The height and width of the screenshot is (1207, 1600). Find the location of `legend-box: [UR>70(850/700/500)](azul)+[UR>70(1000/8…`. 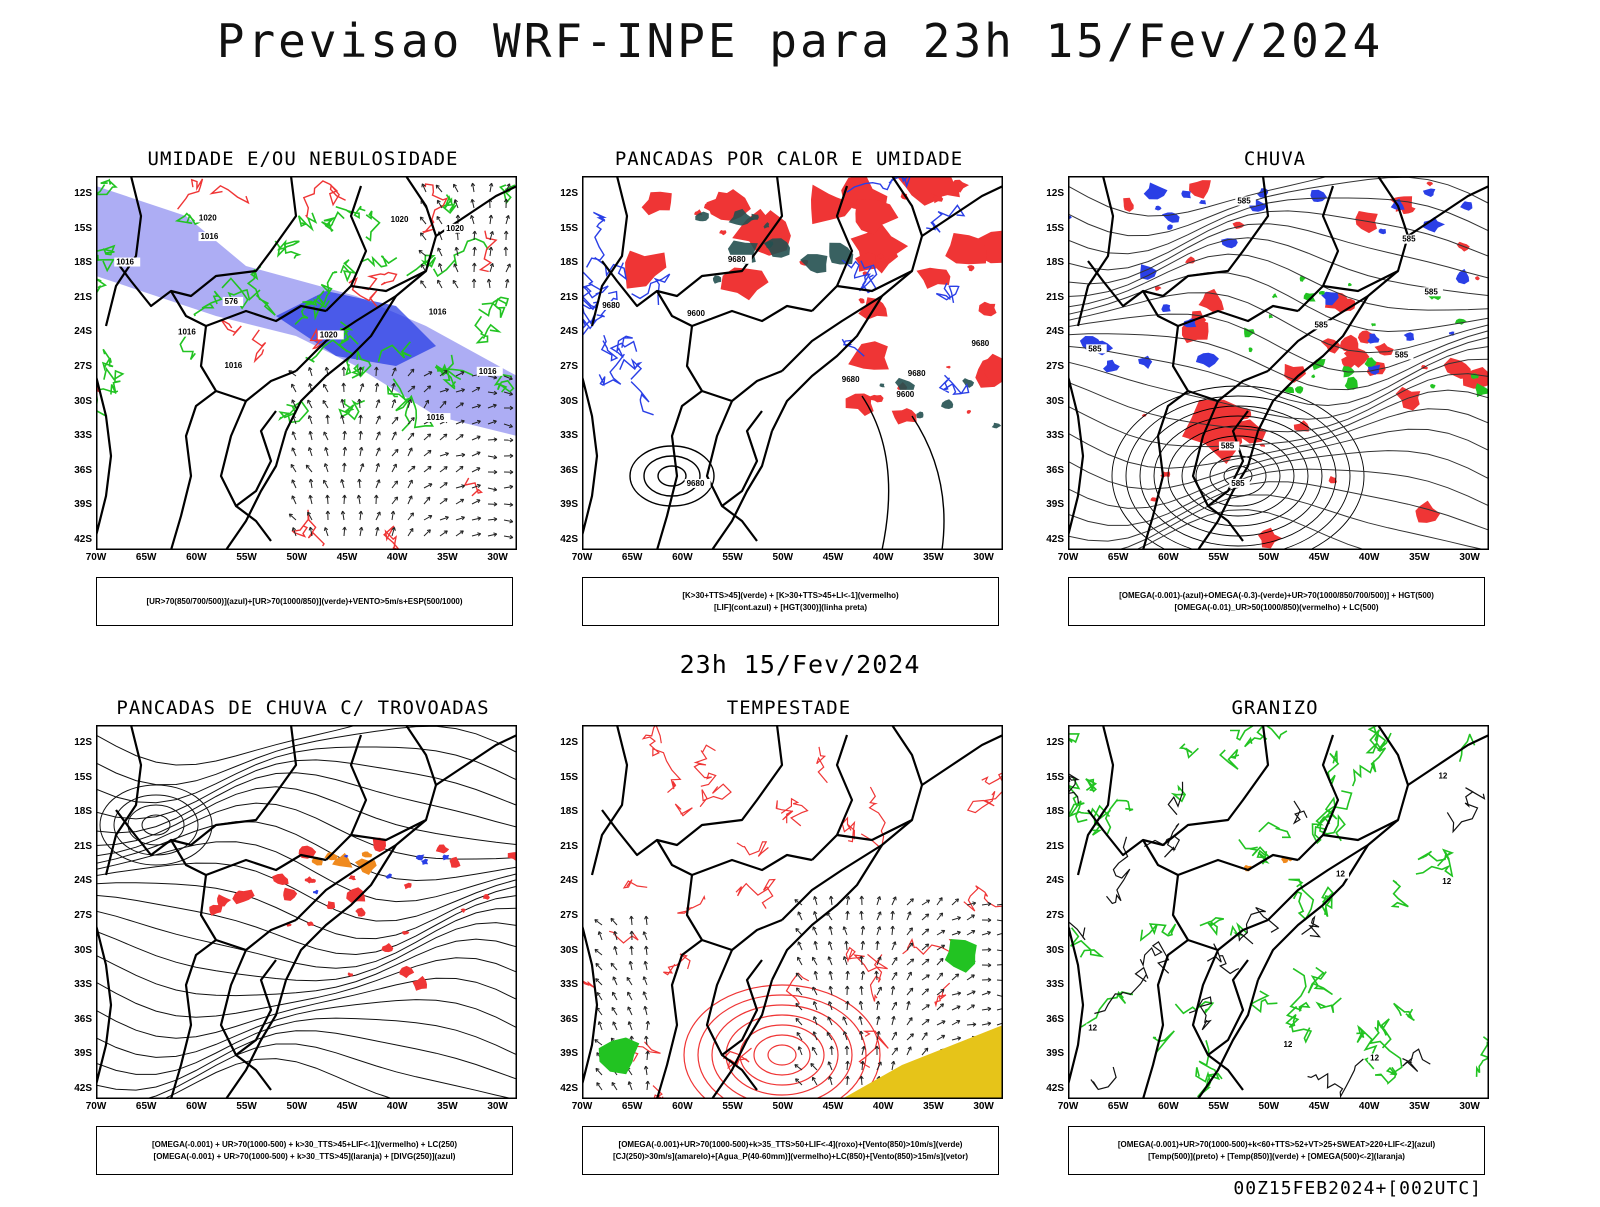

legend-box: [UR>70(850/700/500)](azul)+[UR>70(1000/8… is located at coordinates (304, 601).